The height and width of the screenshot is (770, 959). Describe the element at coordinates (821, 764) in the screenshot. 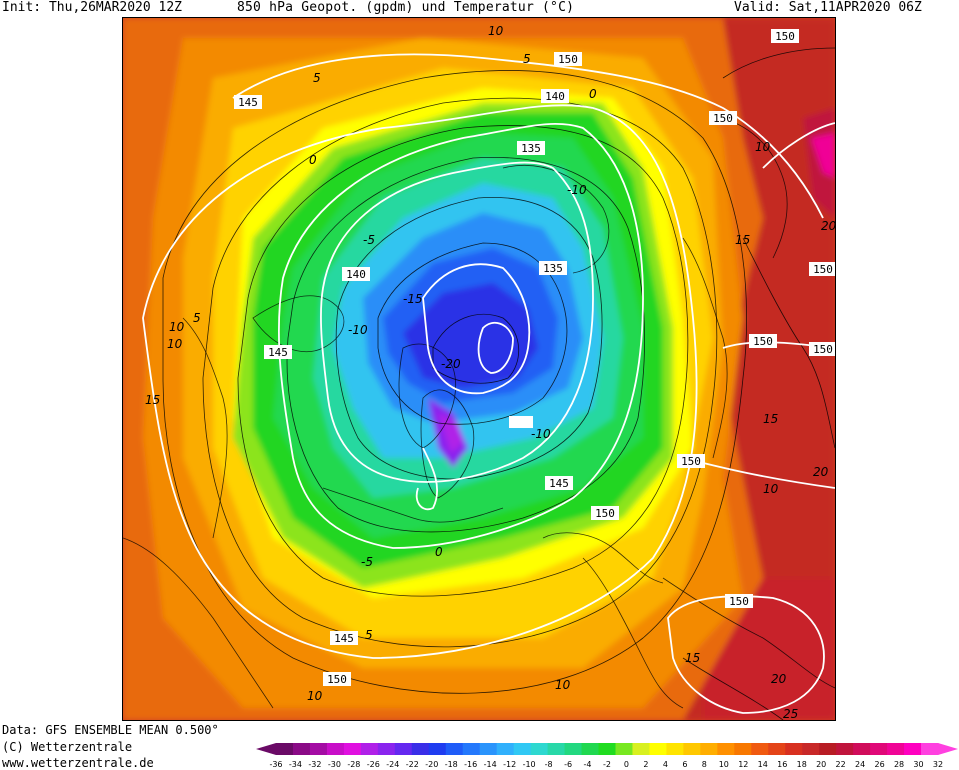

I see `scale-tick-label: 20` at that location.